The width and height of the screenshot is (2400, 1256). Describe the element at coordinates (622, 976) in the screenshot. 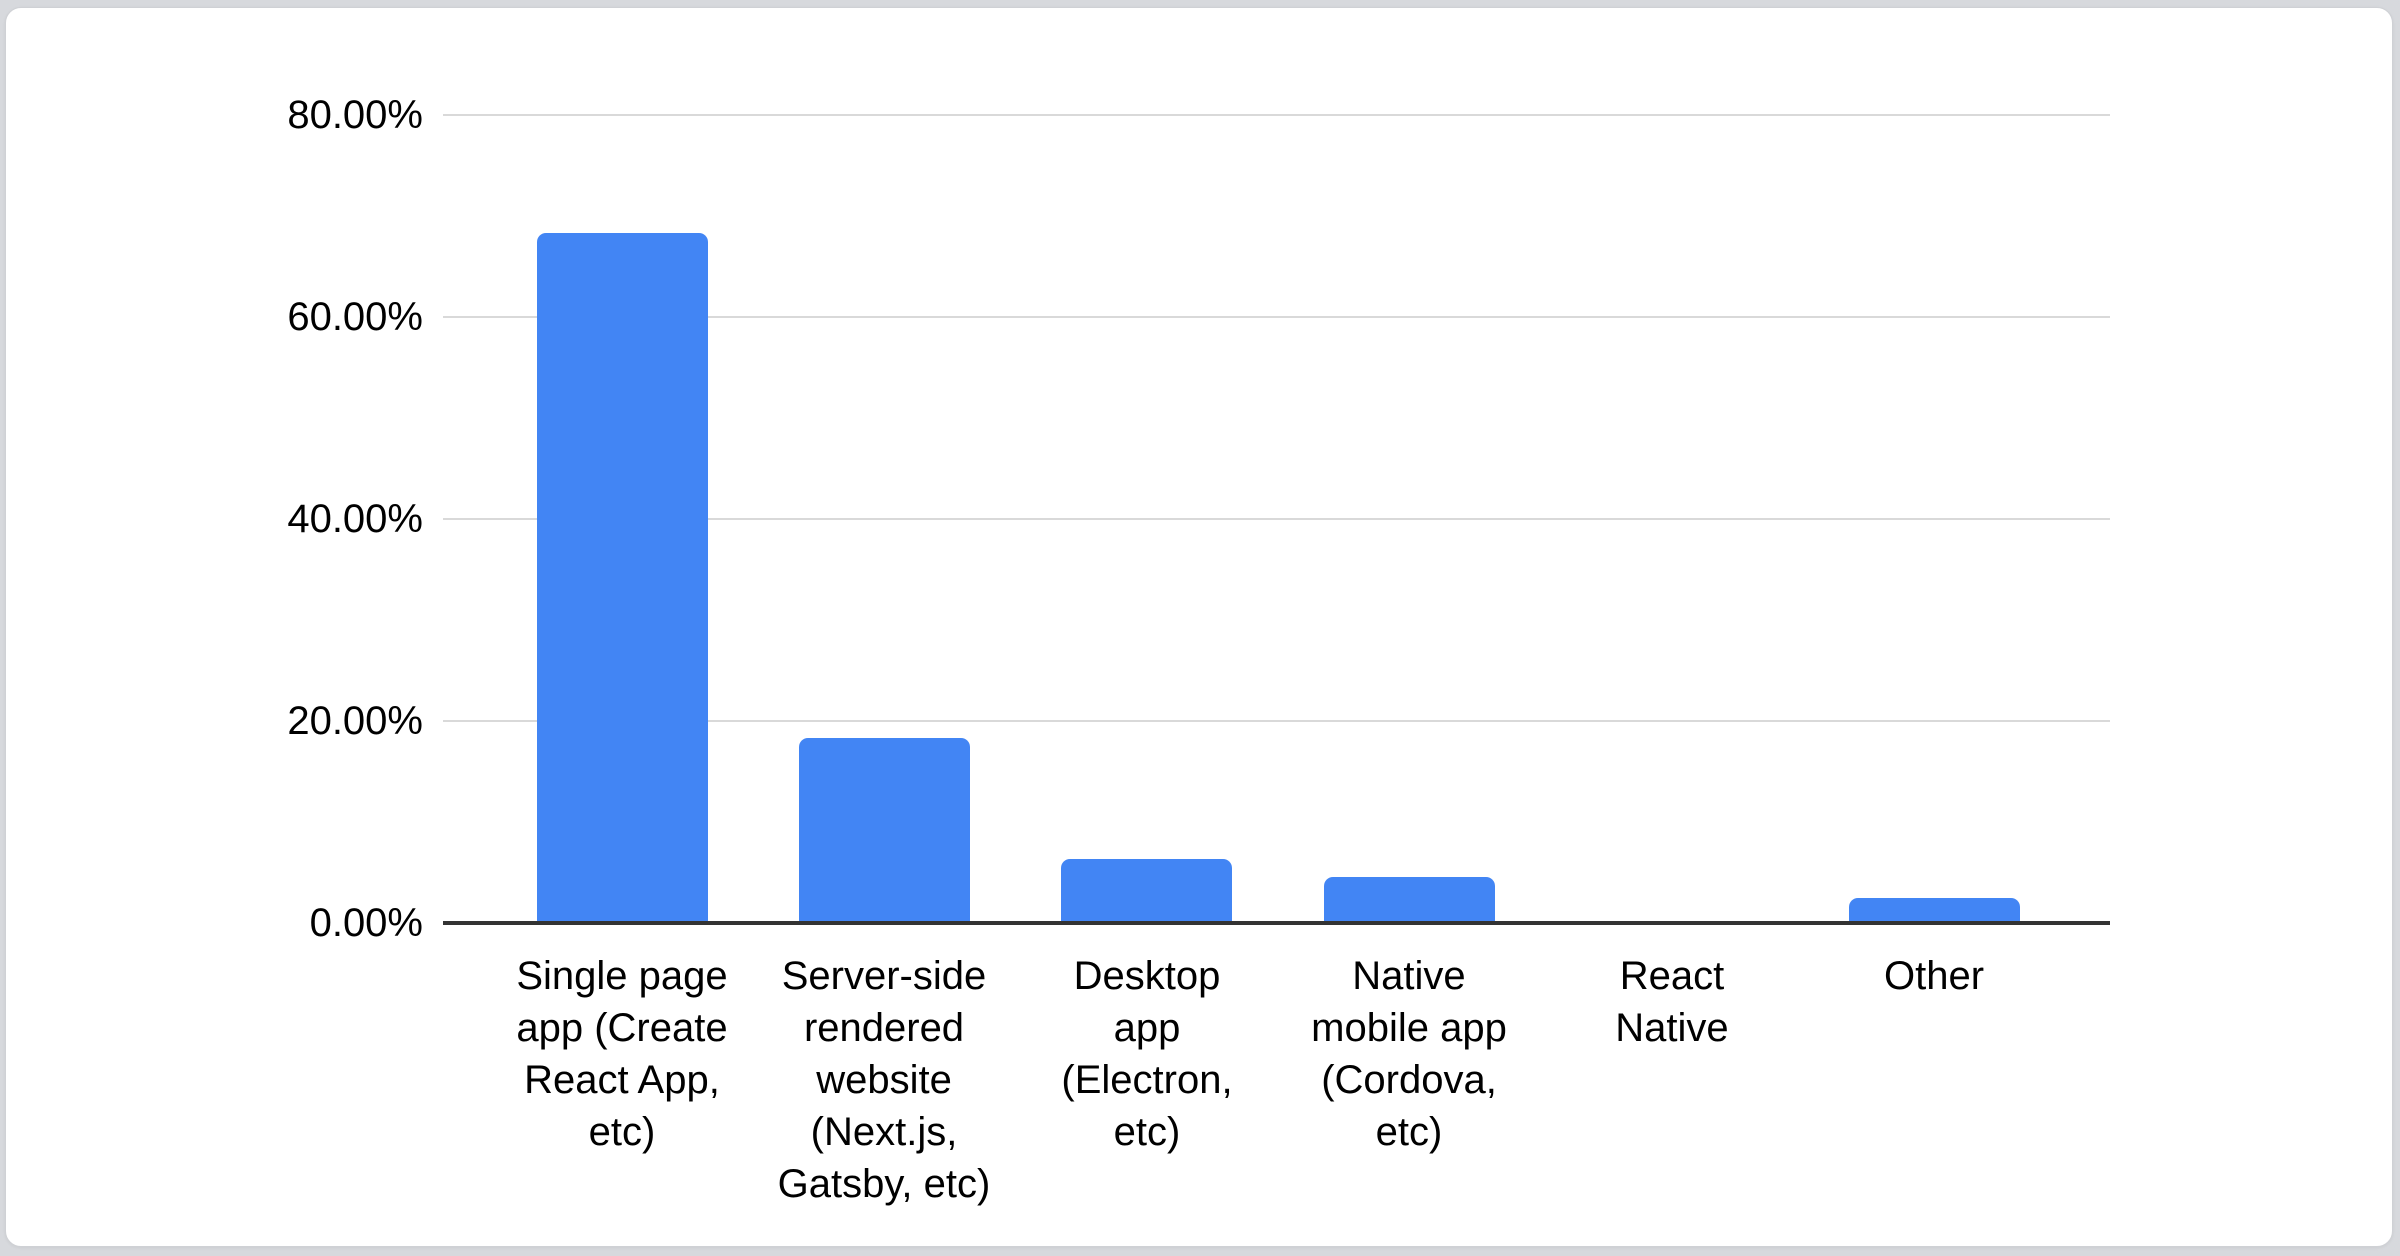

I see `x-axis-label-line: Single page` at that location.